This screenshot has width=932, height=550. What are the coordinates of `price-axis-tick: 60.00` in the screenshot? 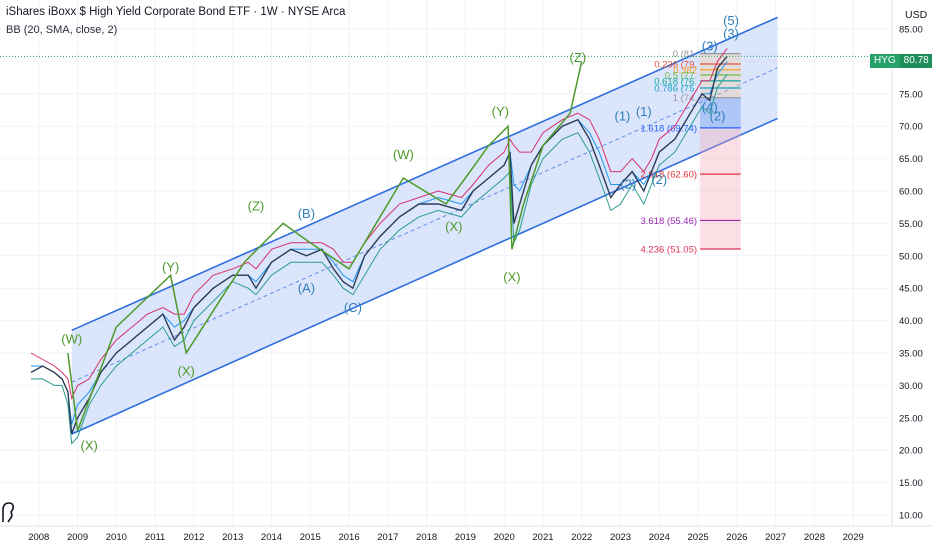 It's located at (911, 192).